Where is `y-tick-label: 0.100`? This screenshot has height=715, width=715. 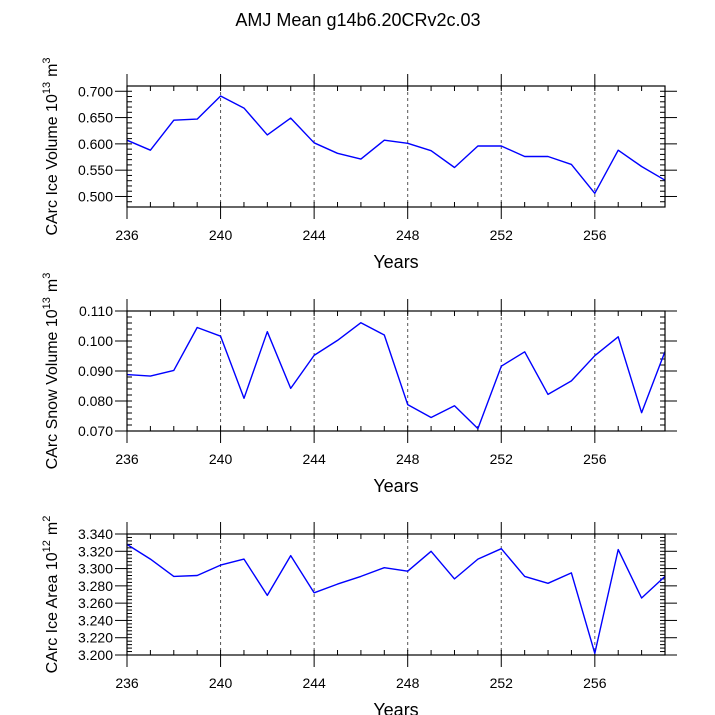 y-tick-label: 0.100 is located at coordinates (95, 341).